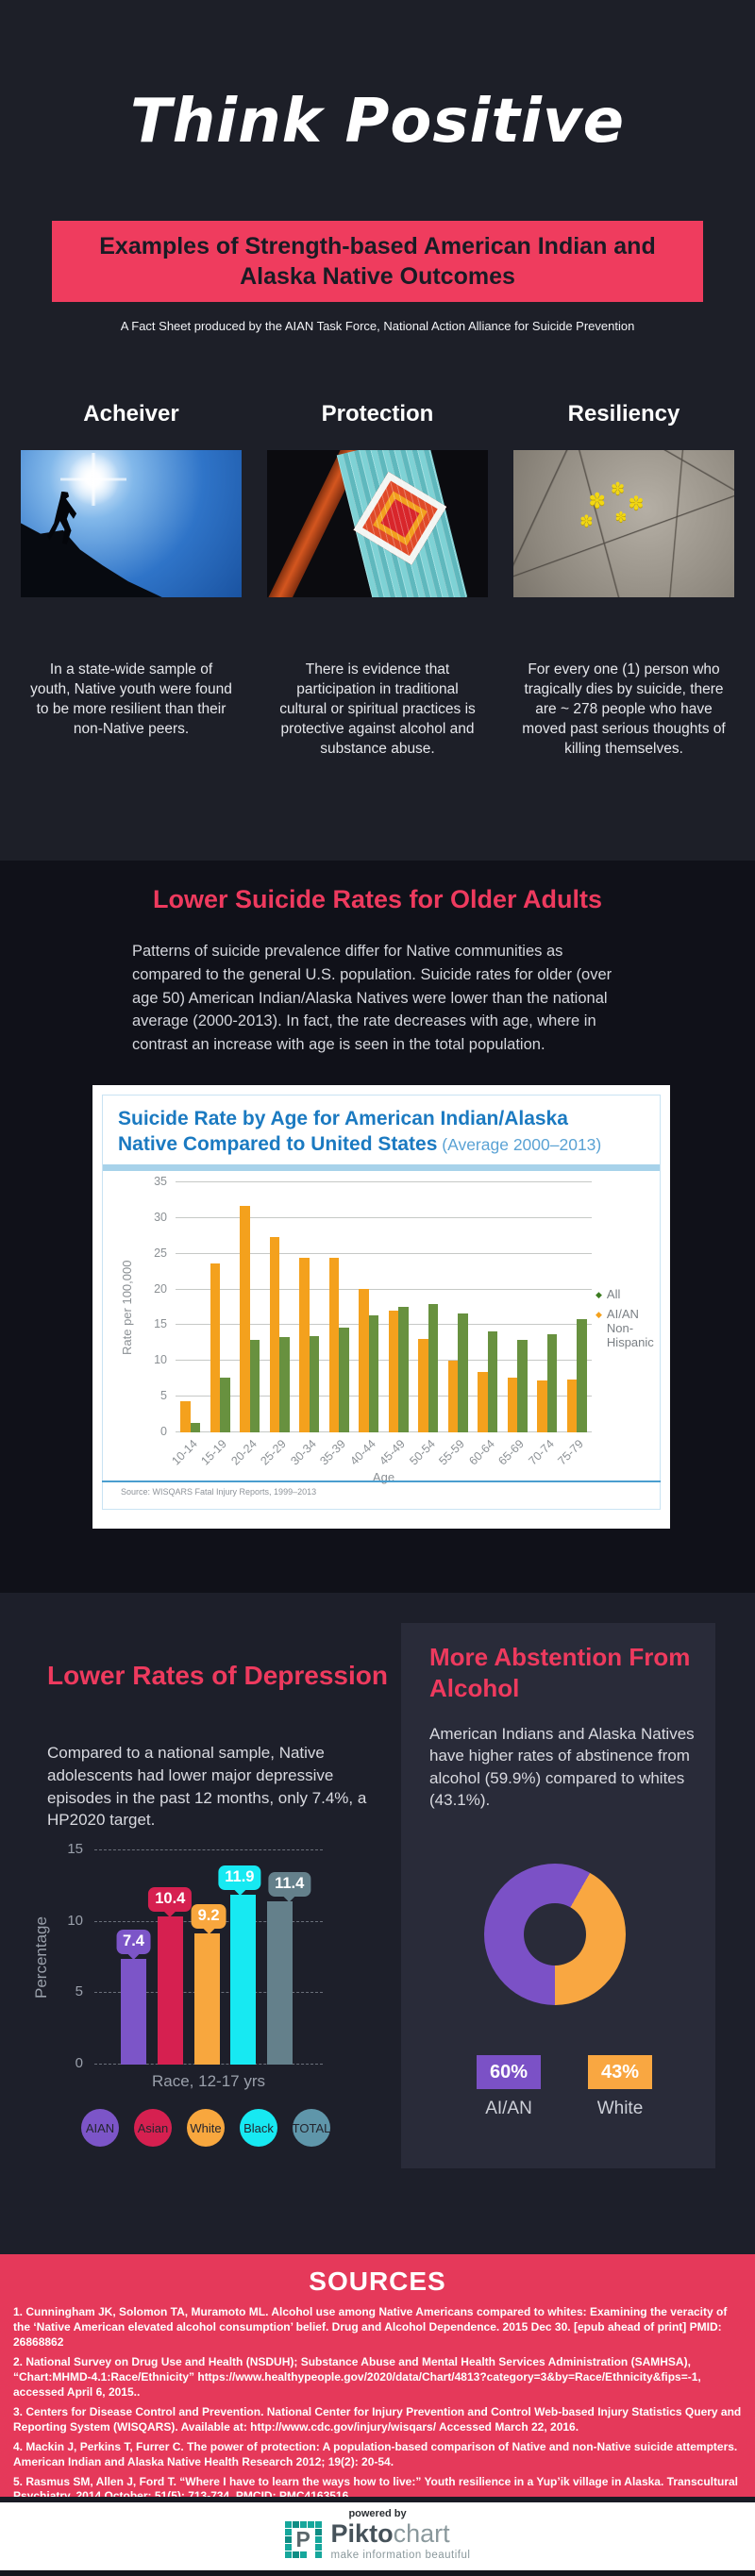  I want to click on y-tick-label: 25, so click(161, 1253).